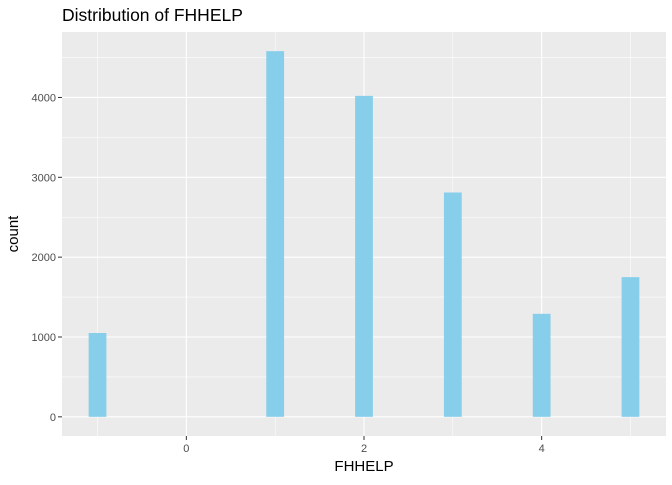 The image size is (672, 485). Describe the element at coordinates (44, 258) in the screenshot. I see `y-tick-label: 2000` at that location.